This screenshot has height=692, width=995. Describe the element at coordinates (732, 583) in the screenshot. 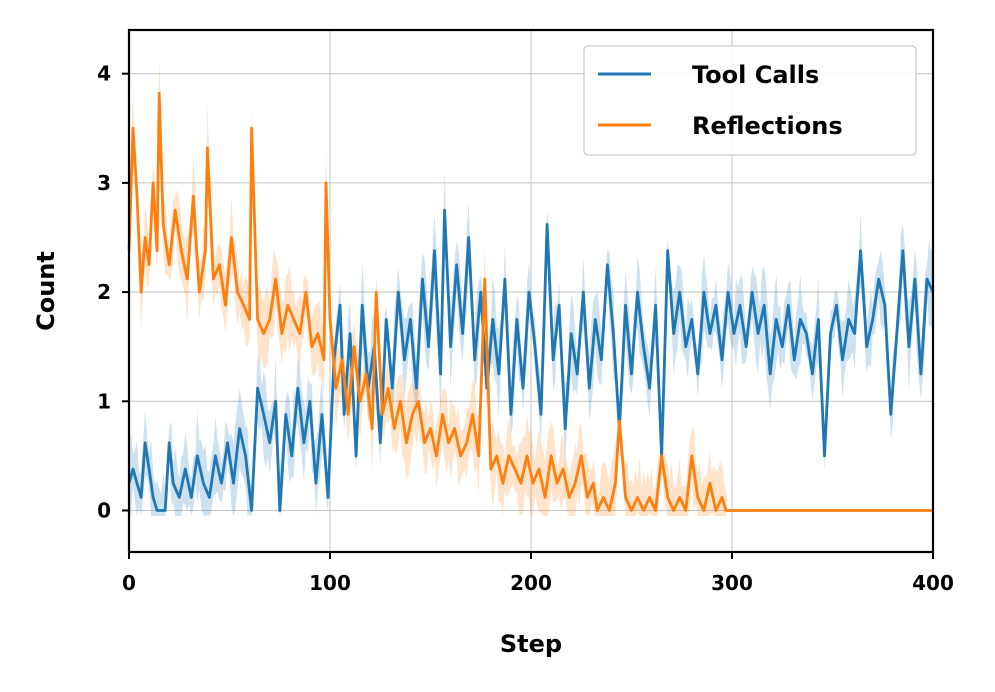

I see `x-tick-label: 300` at that location.